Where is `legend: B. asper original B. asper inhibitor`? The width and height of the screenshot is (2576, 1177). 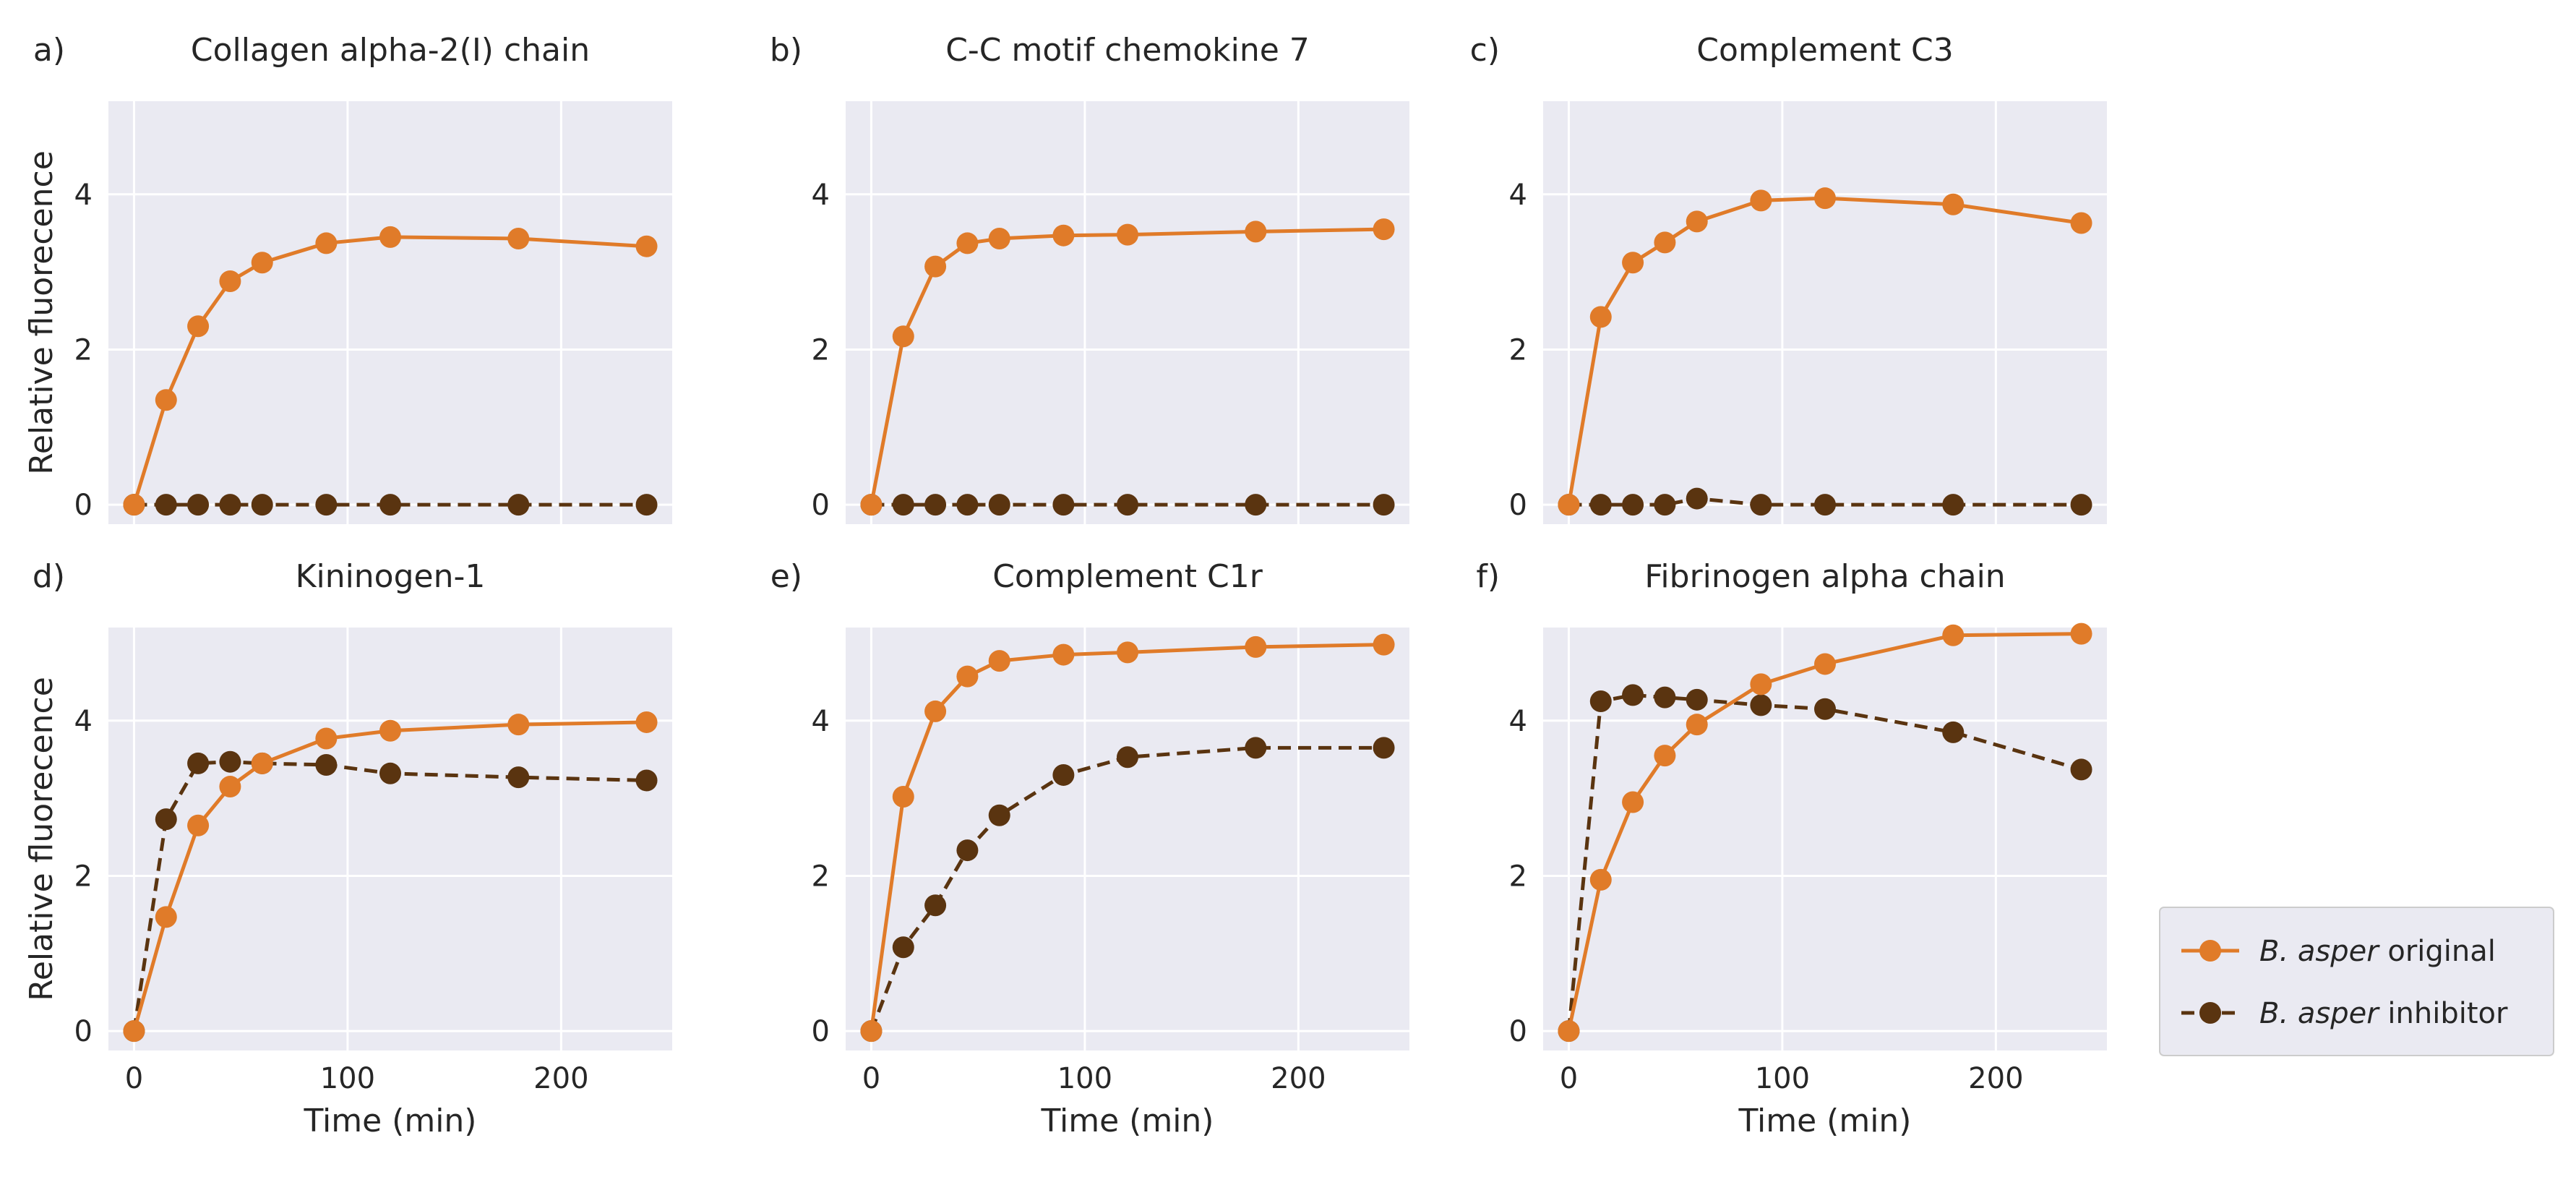 legend: B. asper original B. asper inhibitor is located at coordinates (2357, 981).